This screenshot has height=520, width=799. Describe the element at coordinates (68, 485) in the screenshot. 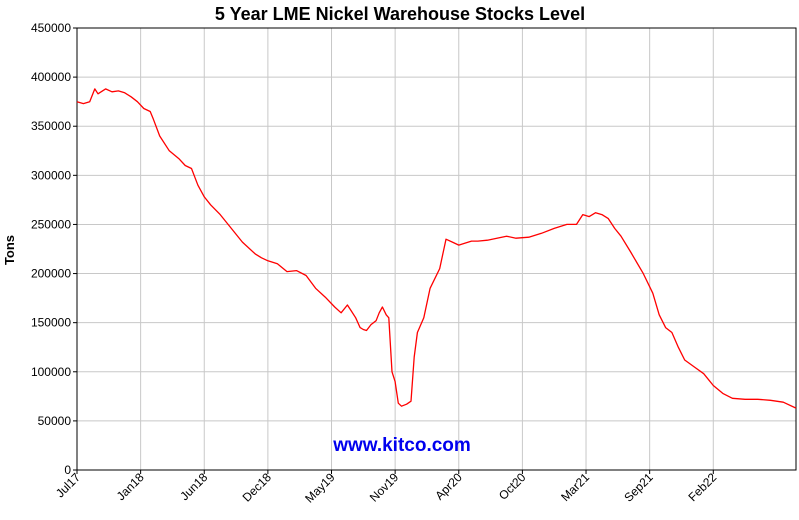

I see `x-tick-label: Jul17` at that location.